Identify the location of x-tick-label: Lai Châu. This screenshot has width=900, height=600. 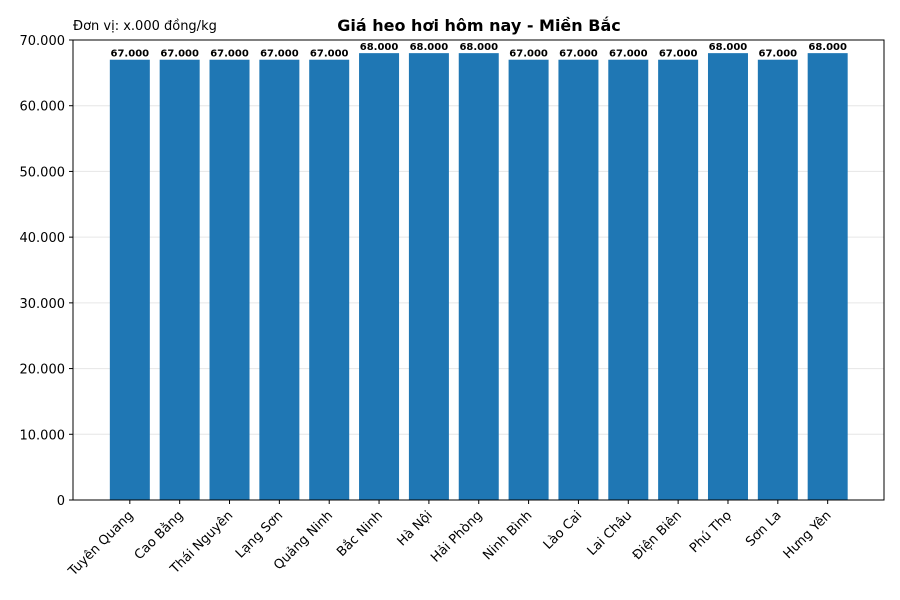
(610, 533).